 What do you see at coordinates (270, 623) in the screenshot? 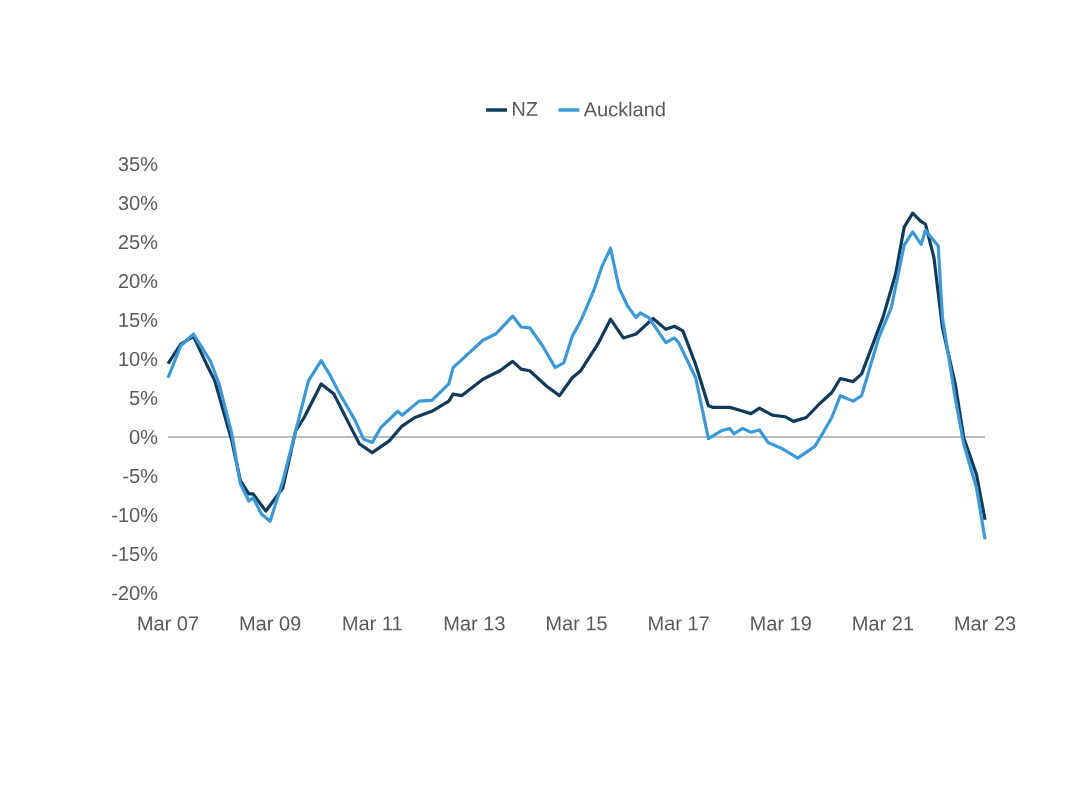
I see `x-tick-label: Mar 09` at bounding box center [270, 623].